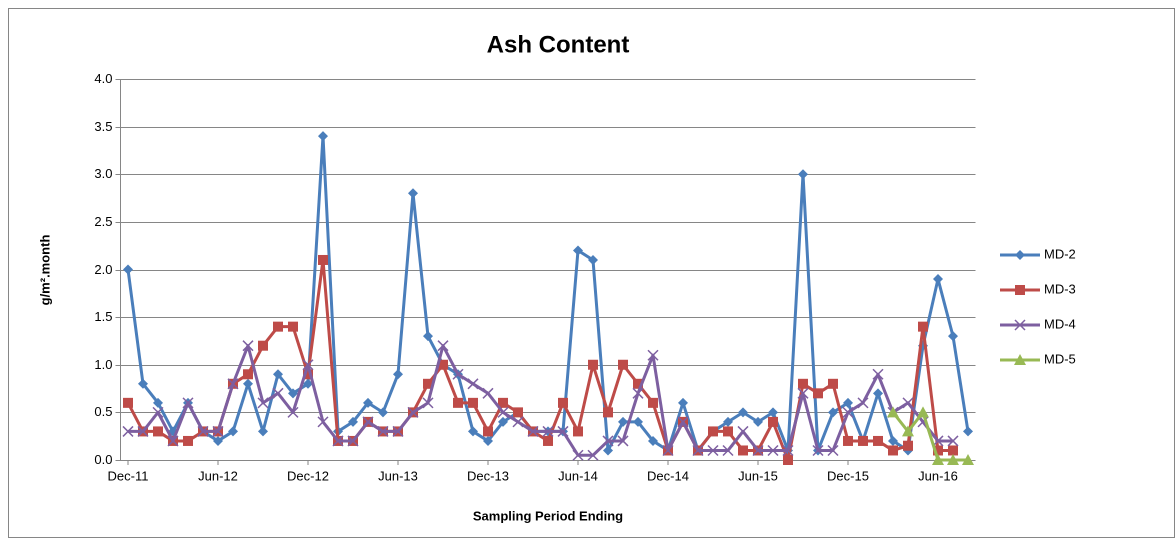  What do you see at coordinates (758, 475) in the screenshot?
I see `x-tick-label: Jun-15` at bounding box center [758, 475].